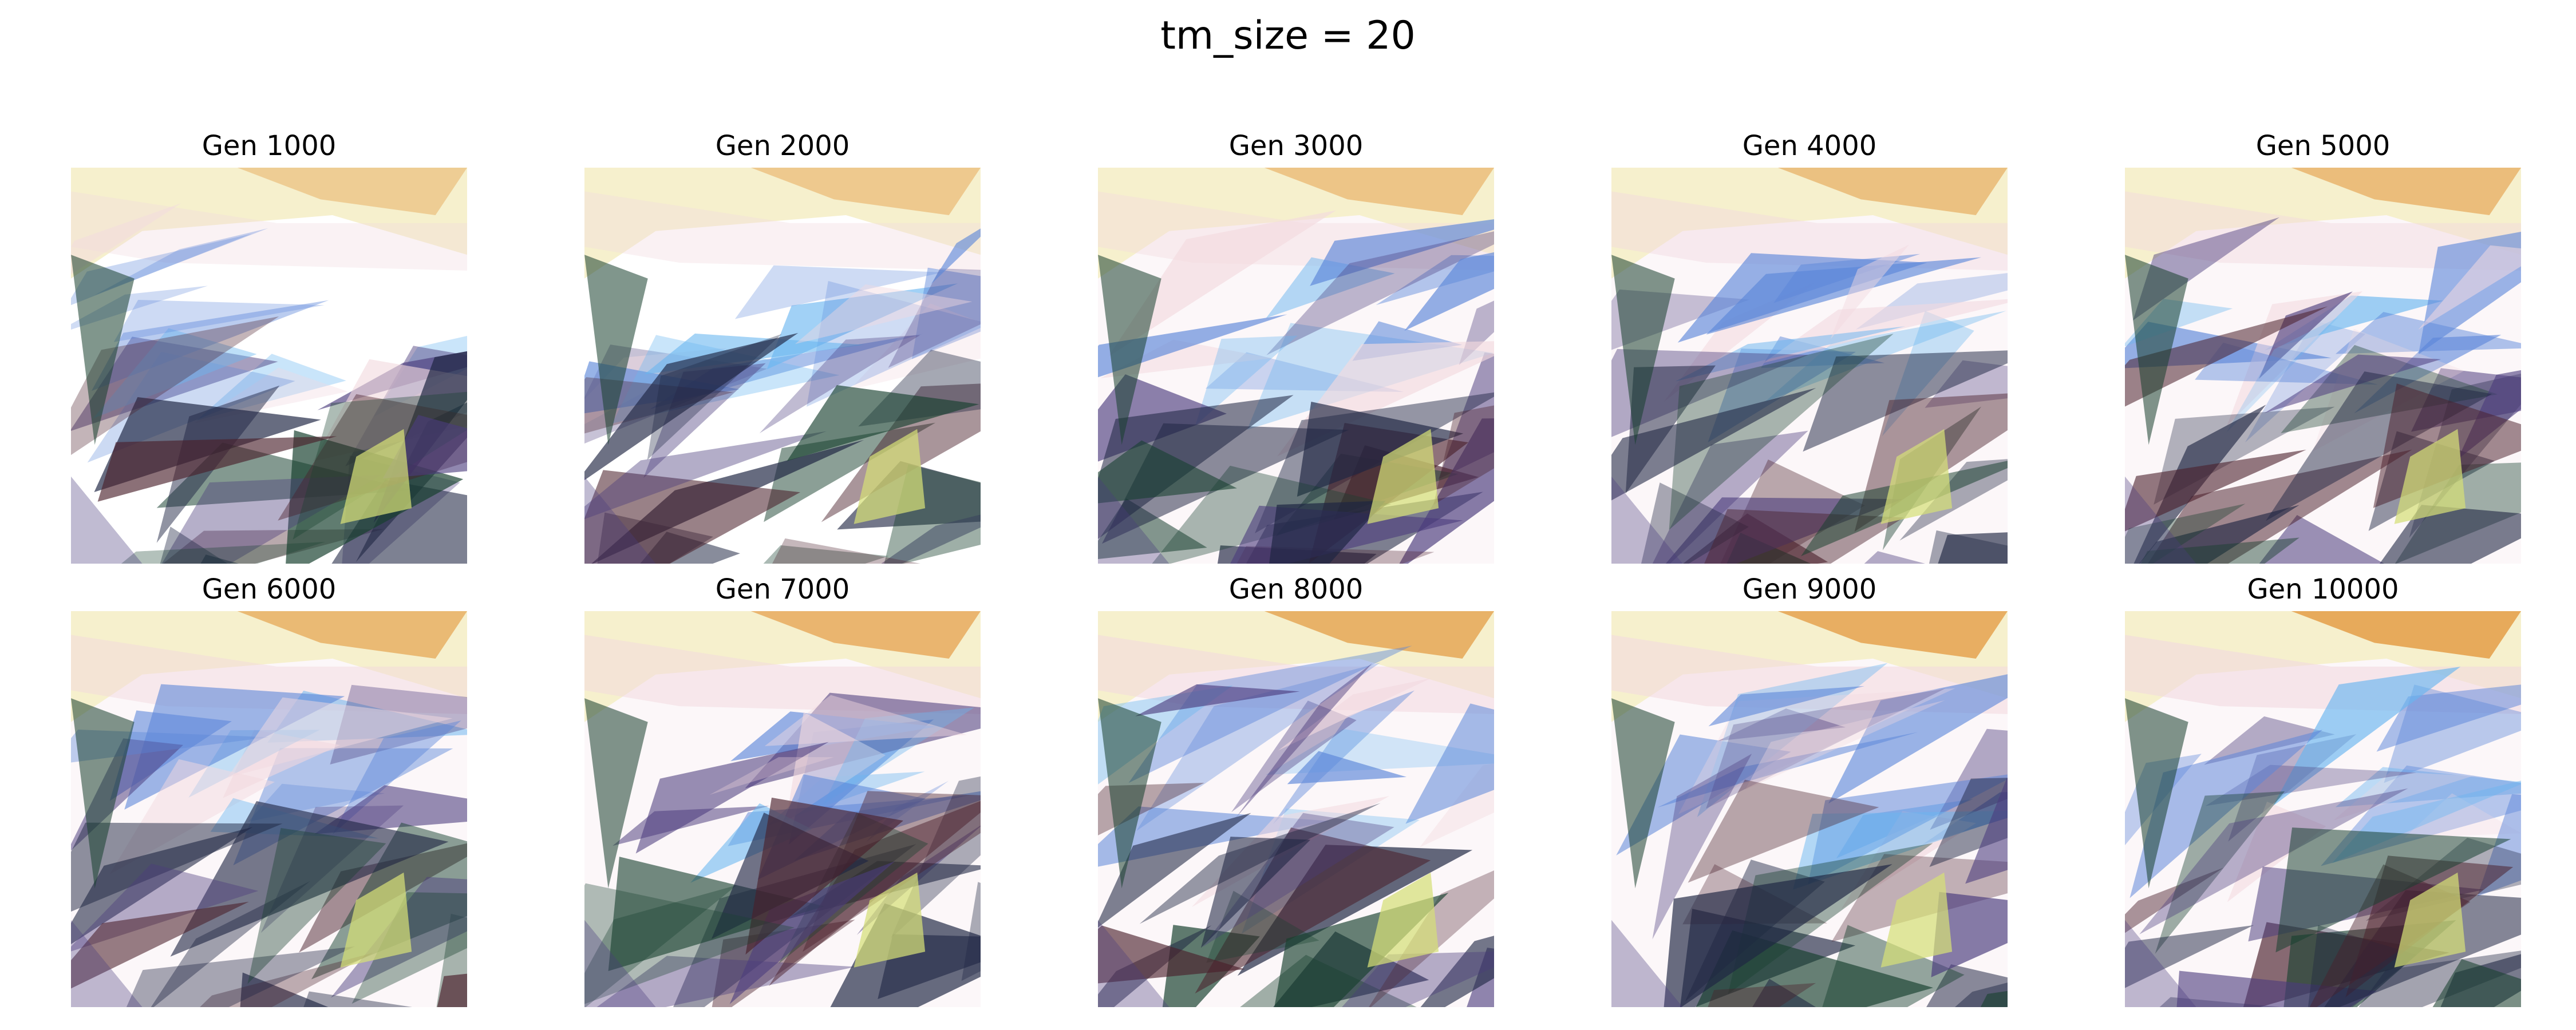 Image resolution: width=2576 pixels, height=1030 pixels. Describe the element at coordinates (1296, 589) in the screenshot. I see `panel-title: Gen 8000` at that location.